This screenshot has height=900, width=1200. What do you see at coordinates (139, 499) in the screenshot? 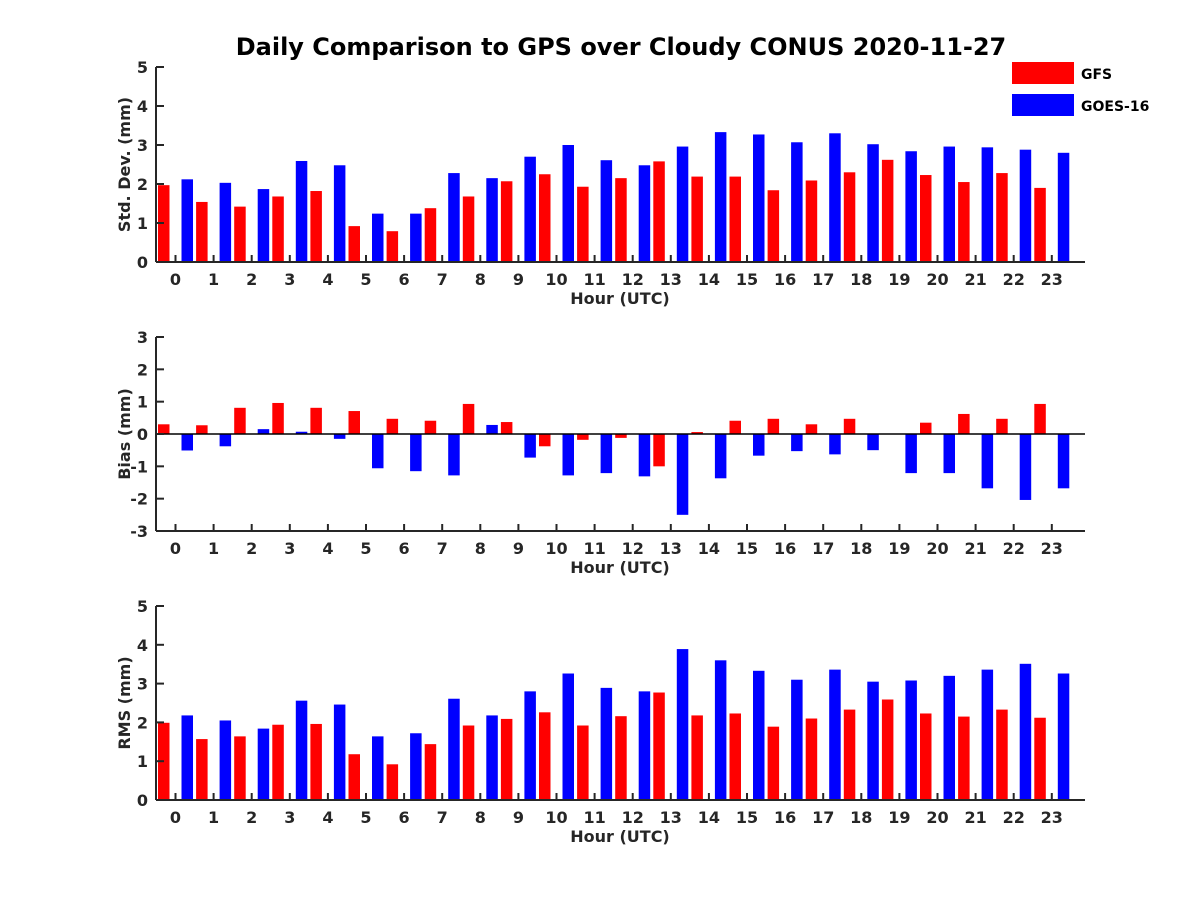
I see `bias-y-tick-label: -2` at bounding box center [139, 499].